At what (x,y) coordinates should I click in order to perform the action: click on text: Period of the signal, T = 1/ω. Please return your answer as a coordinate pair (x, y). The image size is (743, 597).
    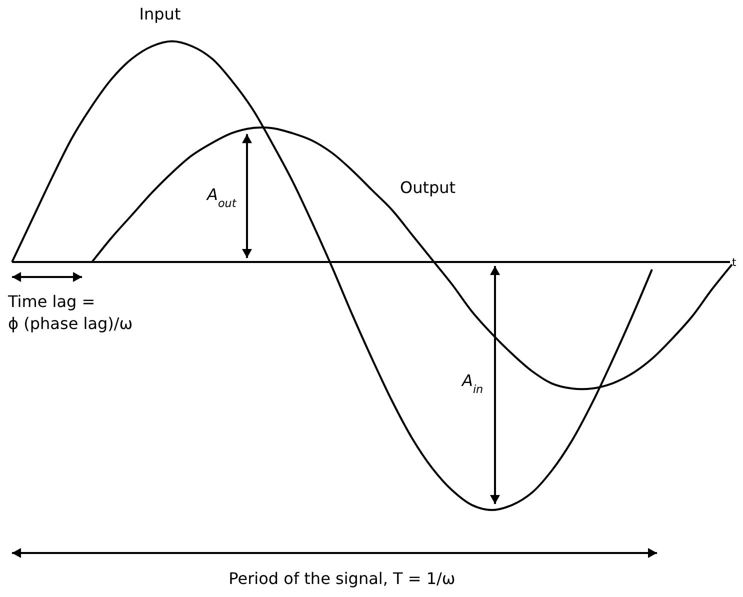
    Looking at the image, I should click on (342, 578).